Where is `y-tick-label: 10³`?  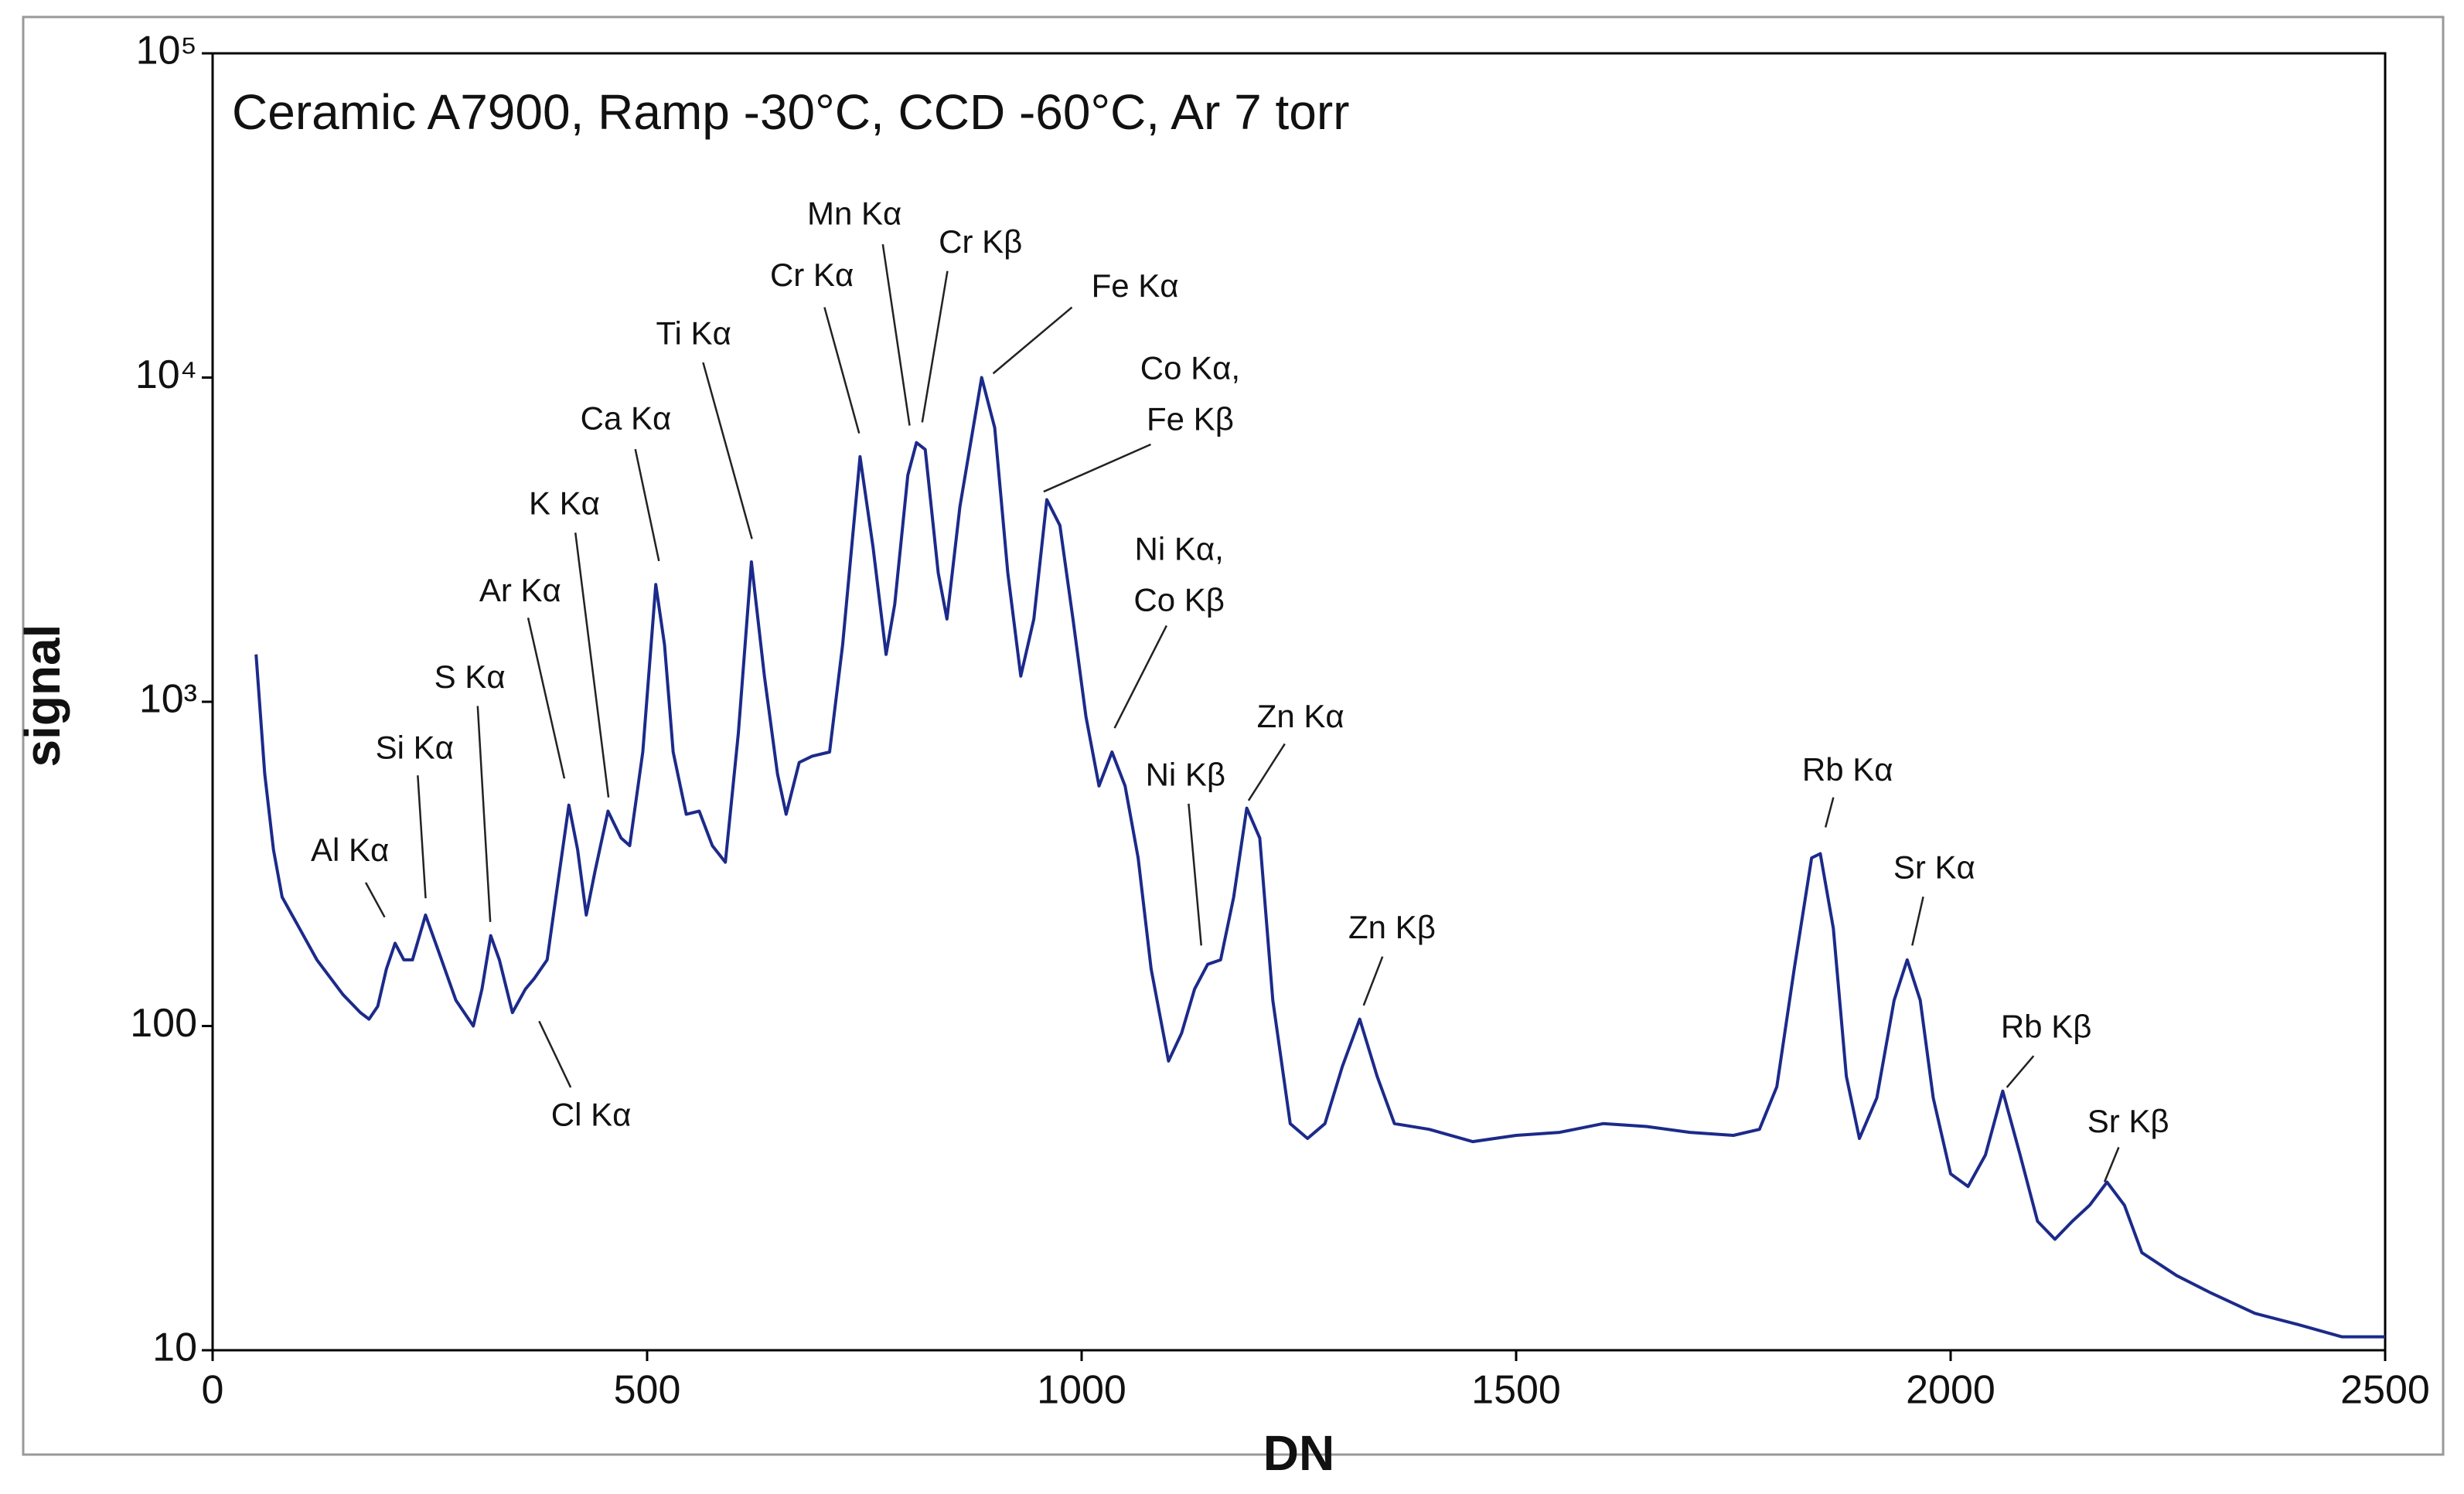
y-tick-label: 10³ is located at coordinates (168, 700).